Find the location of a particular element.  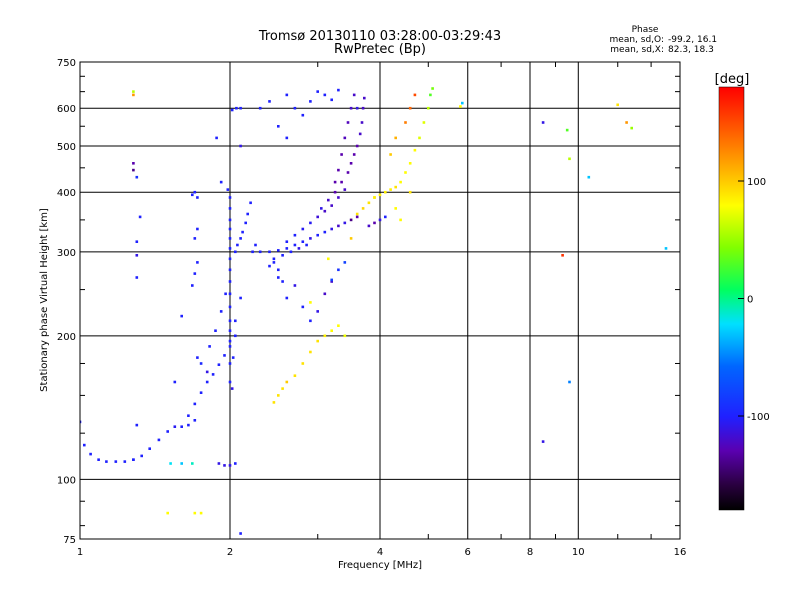

stats-o-value: -99.2, 16.1 is located at coordinates (692, 40).